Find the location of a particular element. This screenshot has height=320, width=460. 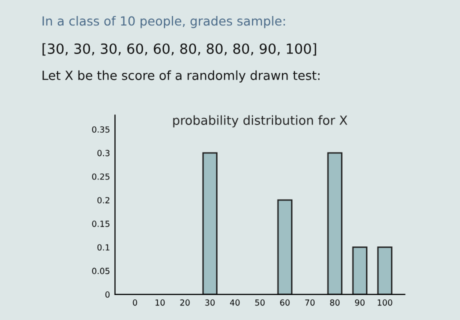

y-tick-label: 0.05 is located at coordinates (101, 271).